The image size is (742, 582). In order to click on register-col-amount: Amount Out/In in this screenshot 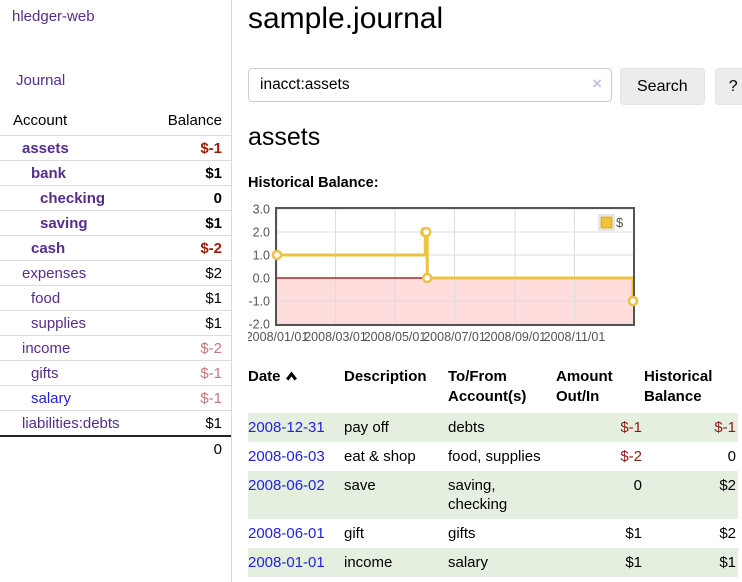, I will do `click(584, 386)`.